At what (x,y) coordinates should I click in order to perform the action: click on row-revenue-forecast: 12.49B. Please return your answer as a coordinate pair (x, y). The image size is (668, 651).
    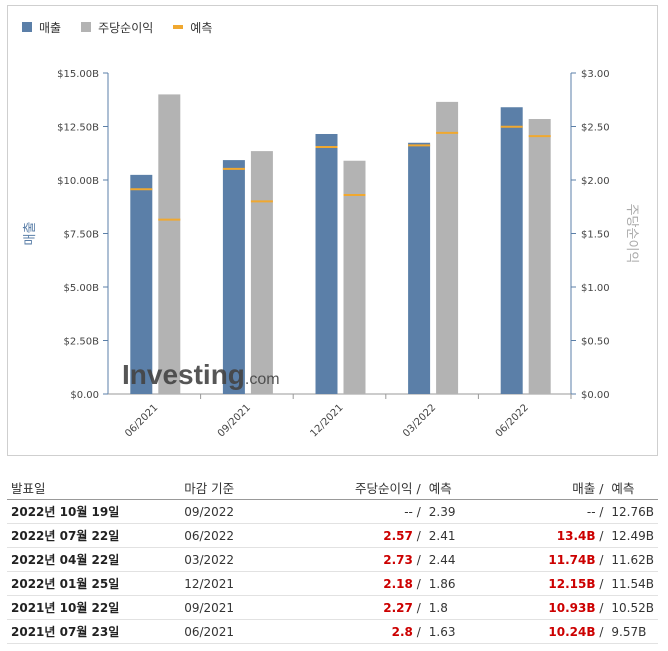
    Looking at the image, I should click on (632, 535).